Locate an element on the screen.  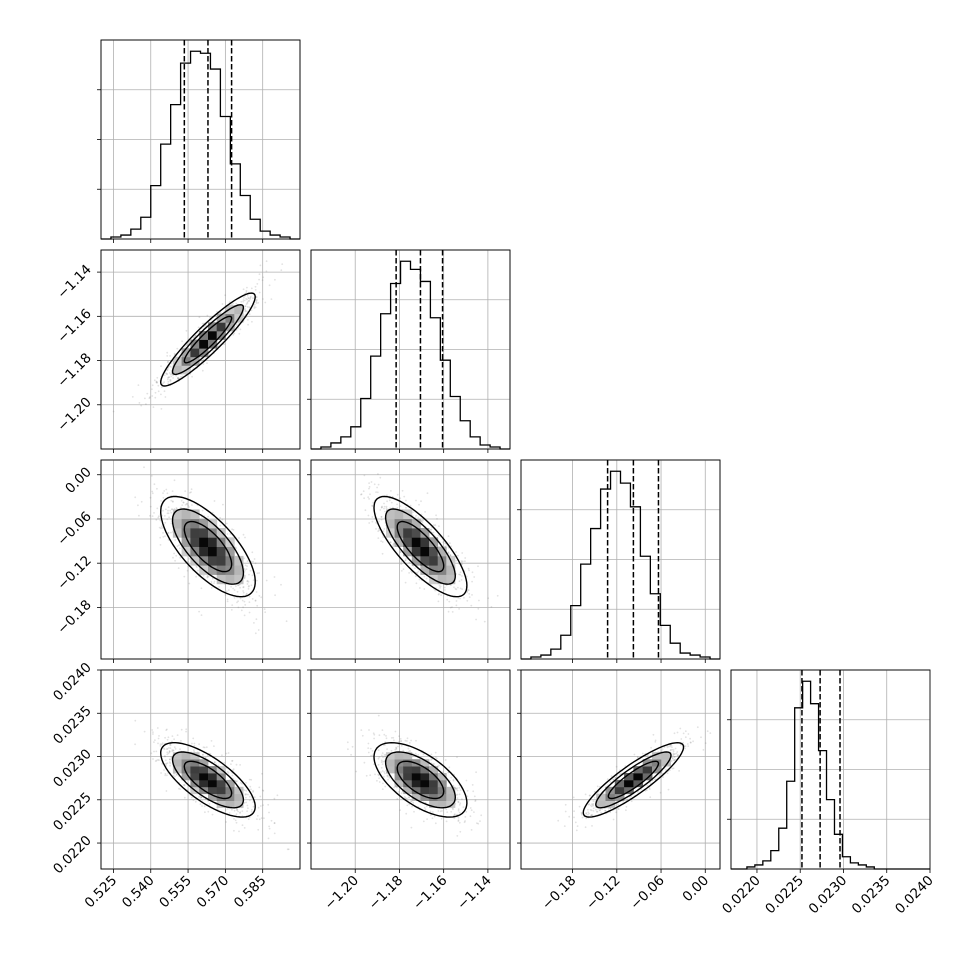
x-tick-label: 0.585 is located at coordinates (250, 892).